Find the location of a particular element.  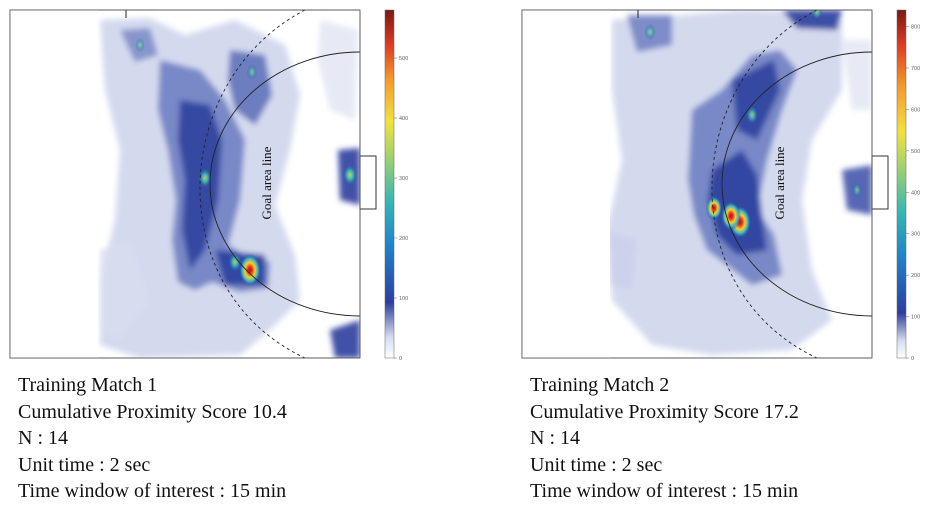

colorbar-tick-label: 800 is located at coordinates (915, 28).